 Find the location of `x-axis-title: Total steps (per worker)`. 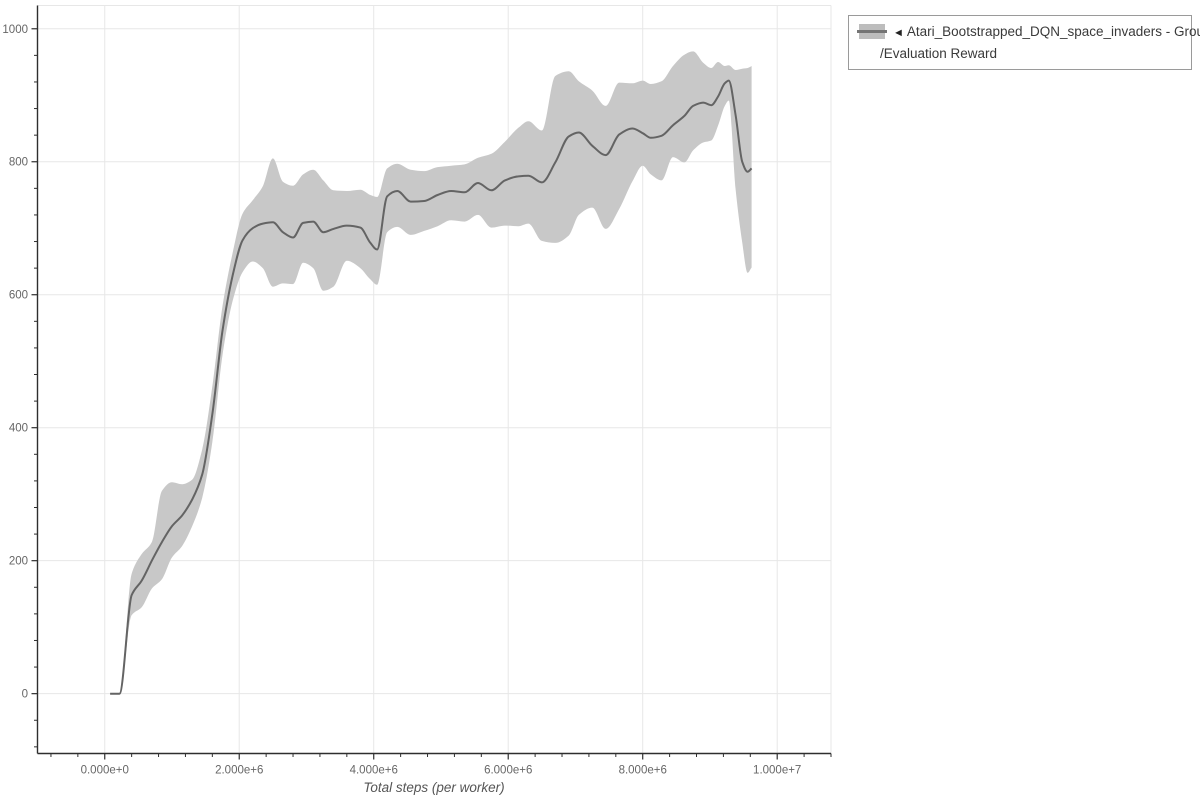

x-axis-title: Total steps (per worker) is located at coordinates (434, 787).